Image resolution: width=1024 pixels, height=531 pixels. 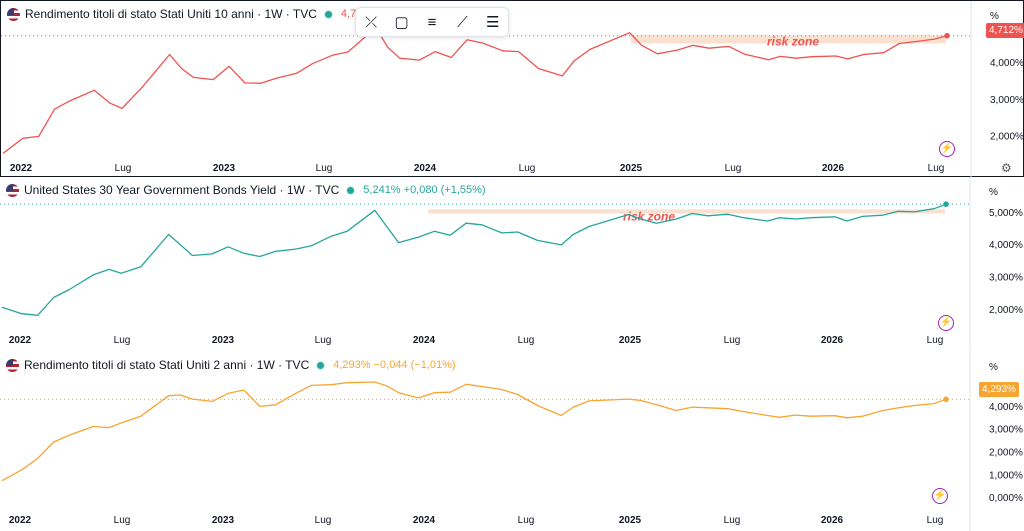 What do you see at coordinates (424, 190) in the screenshot?
I see `series-value: 5,241% +0,080 (+1,55%)` at bounding box center [424, 190].